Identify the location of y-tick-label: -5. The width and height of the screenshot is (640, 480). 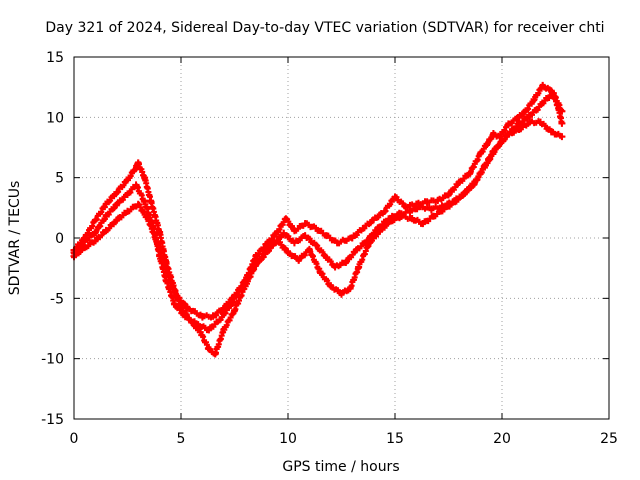
(57, 299).